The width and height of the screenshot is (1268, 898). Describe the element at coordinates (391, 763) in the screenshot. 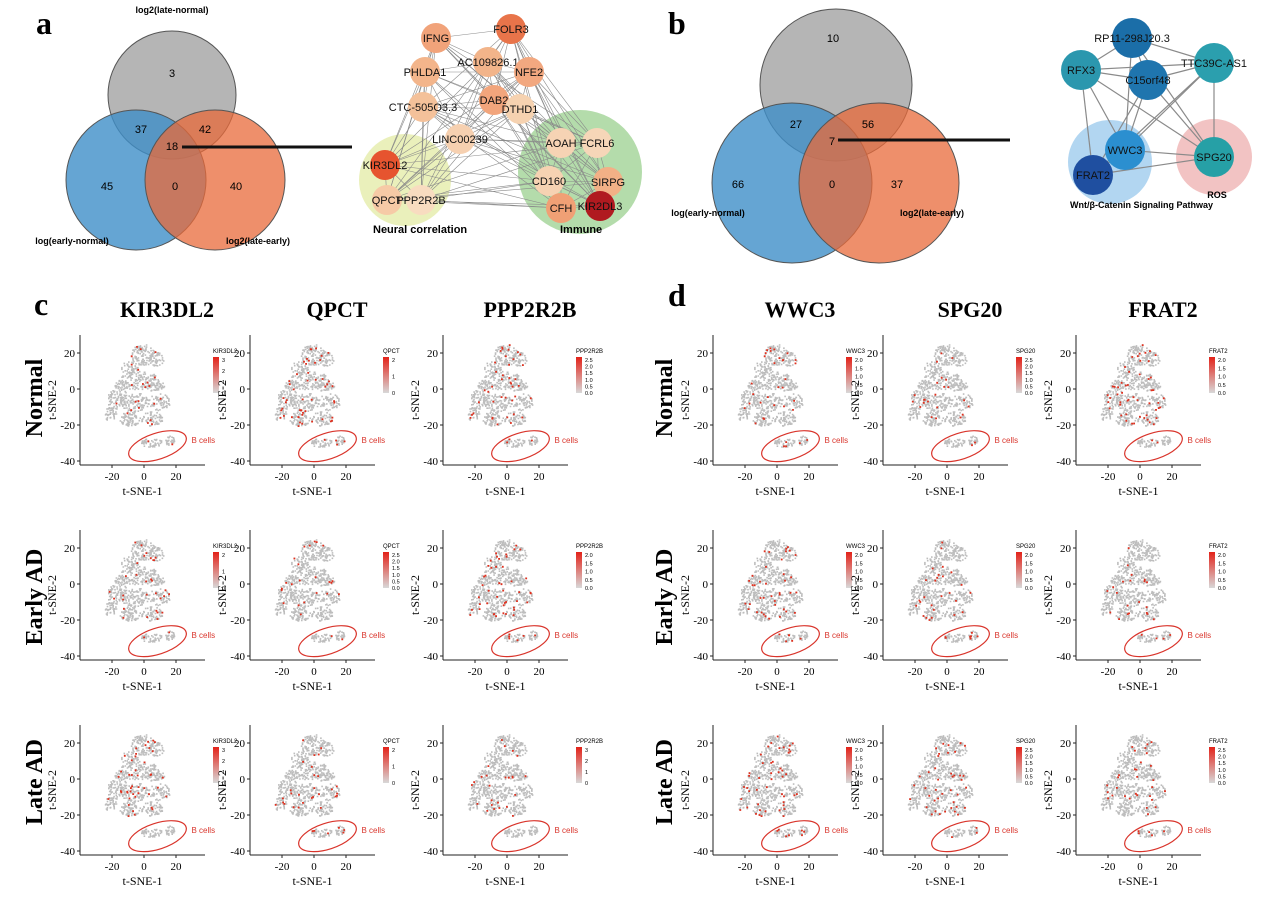

I see `expression-legend: QPCT 2 1 0` at that location.